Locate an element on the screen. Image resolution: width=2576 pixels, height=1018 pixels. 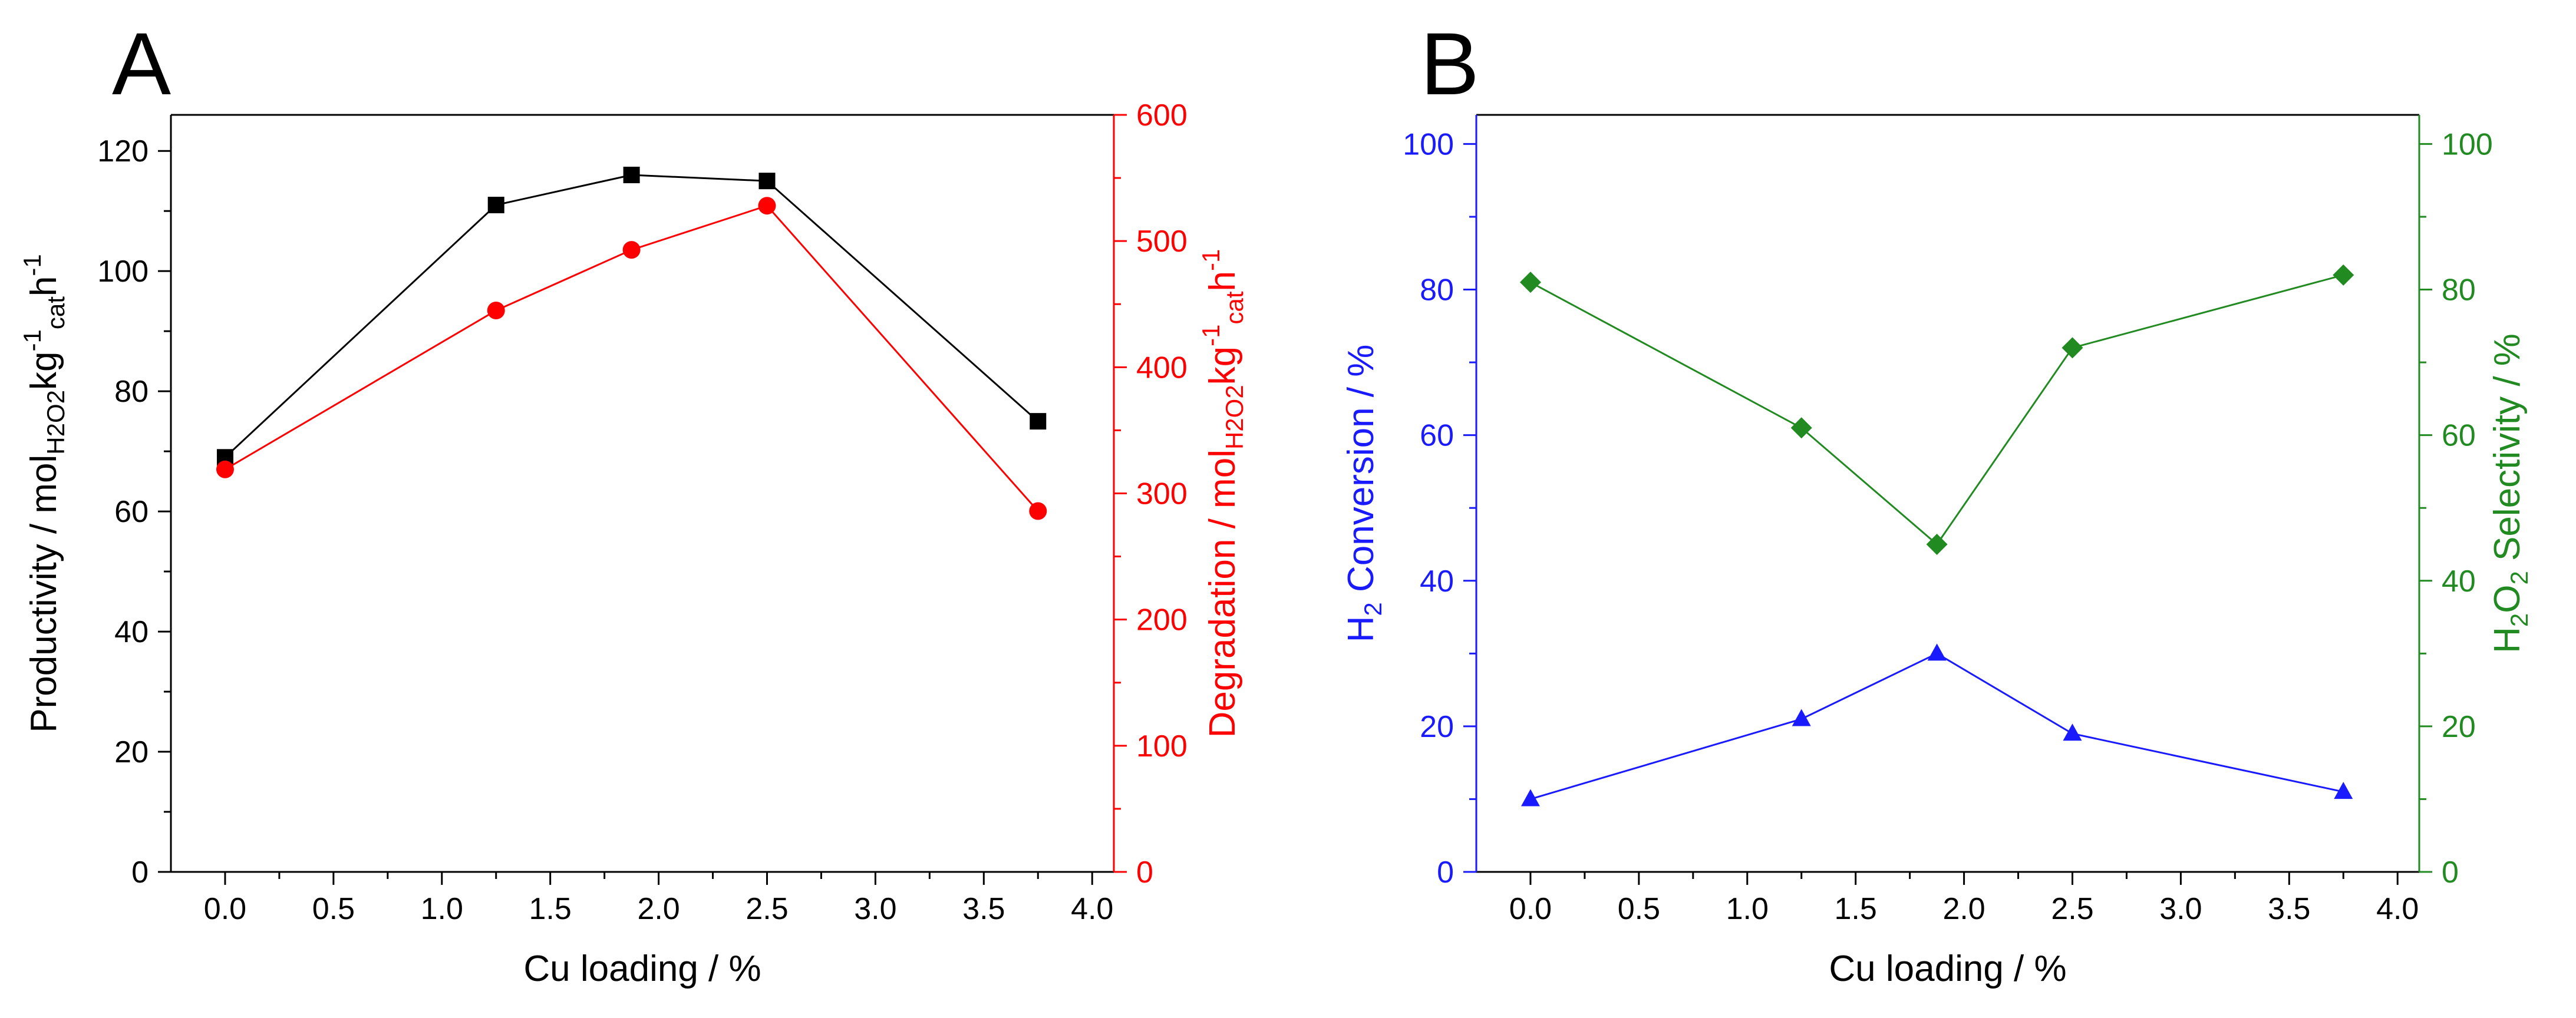
right-y-tick-label: 80 is located at coordinates (2459, 290).